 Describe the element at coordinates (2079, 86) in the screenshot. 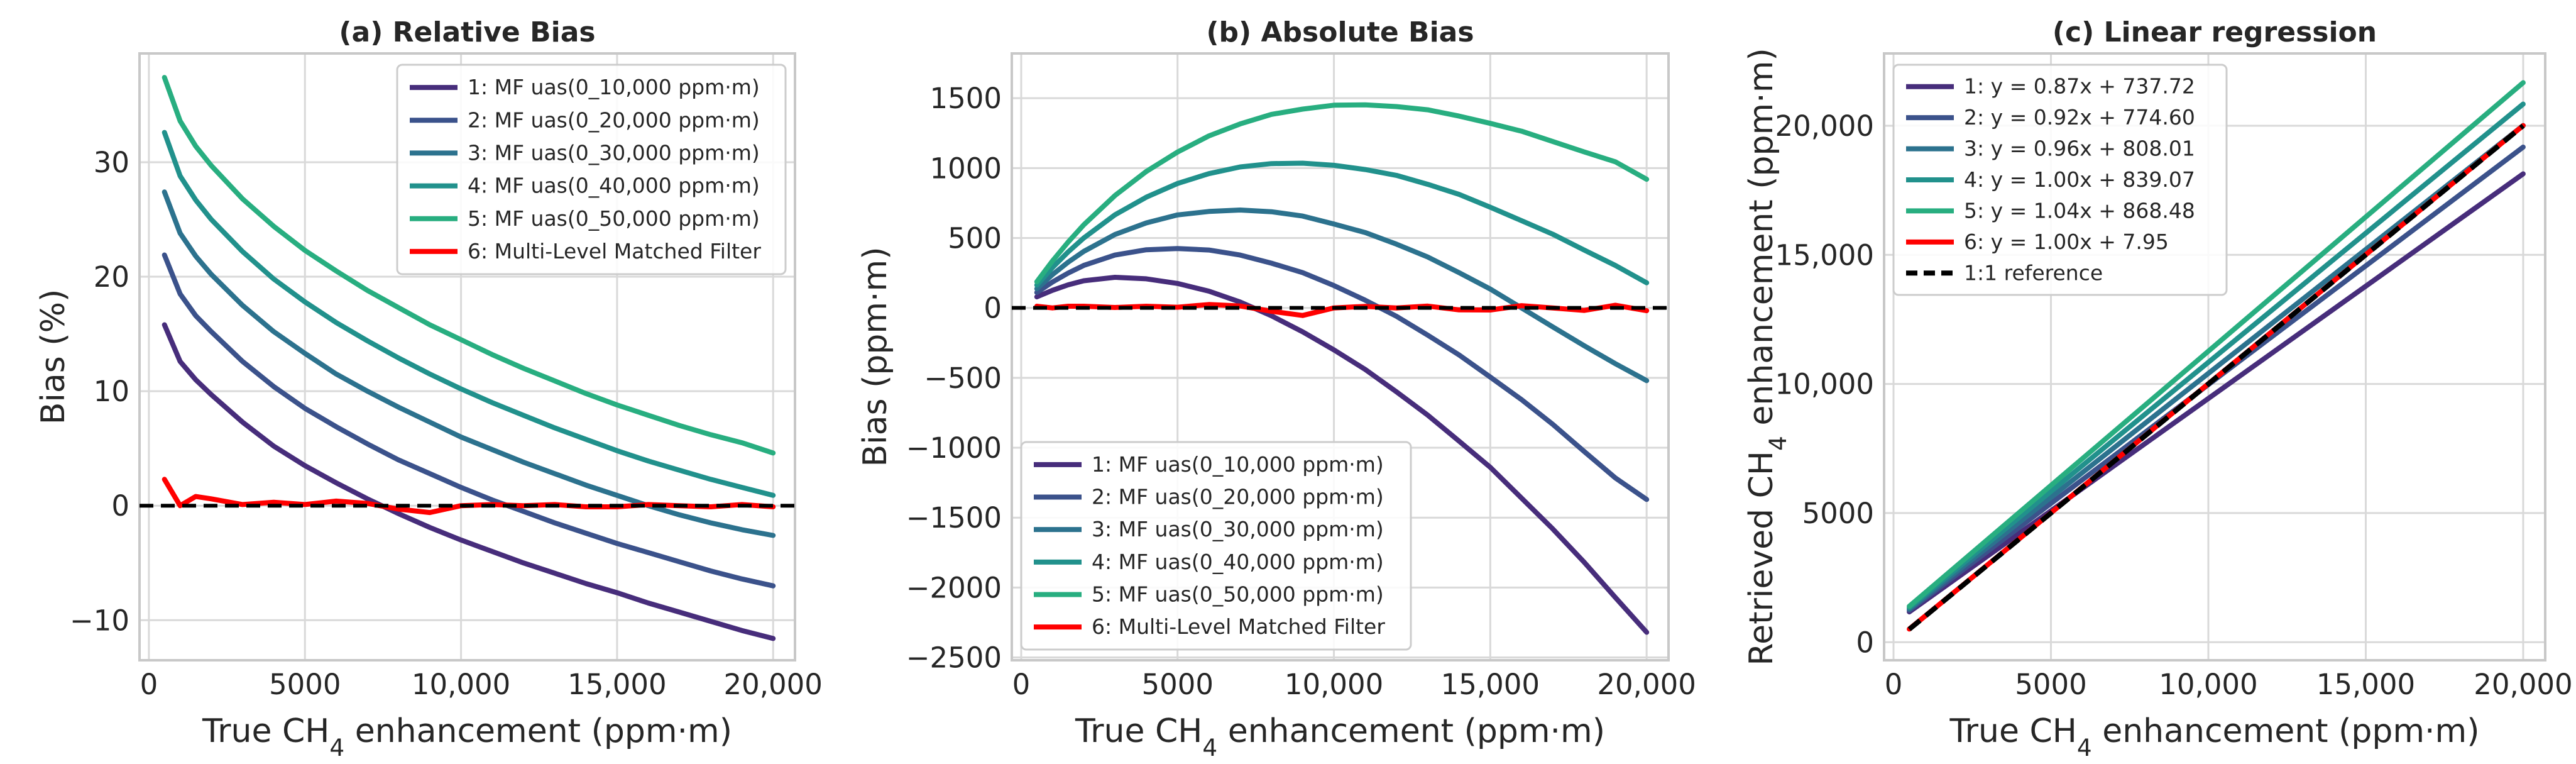

I see `legend-label: 1: y = 0.87x + 737.72` at that location.